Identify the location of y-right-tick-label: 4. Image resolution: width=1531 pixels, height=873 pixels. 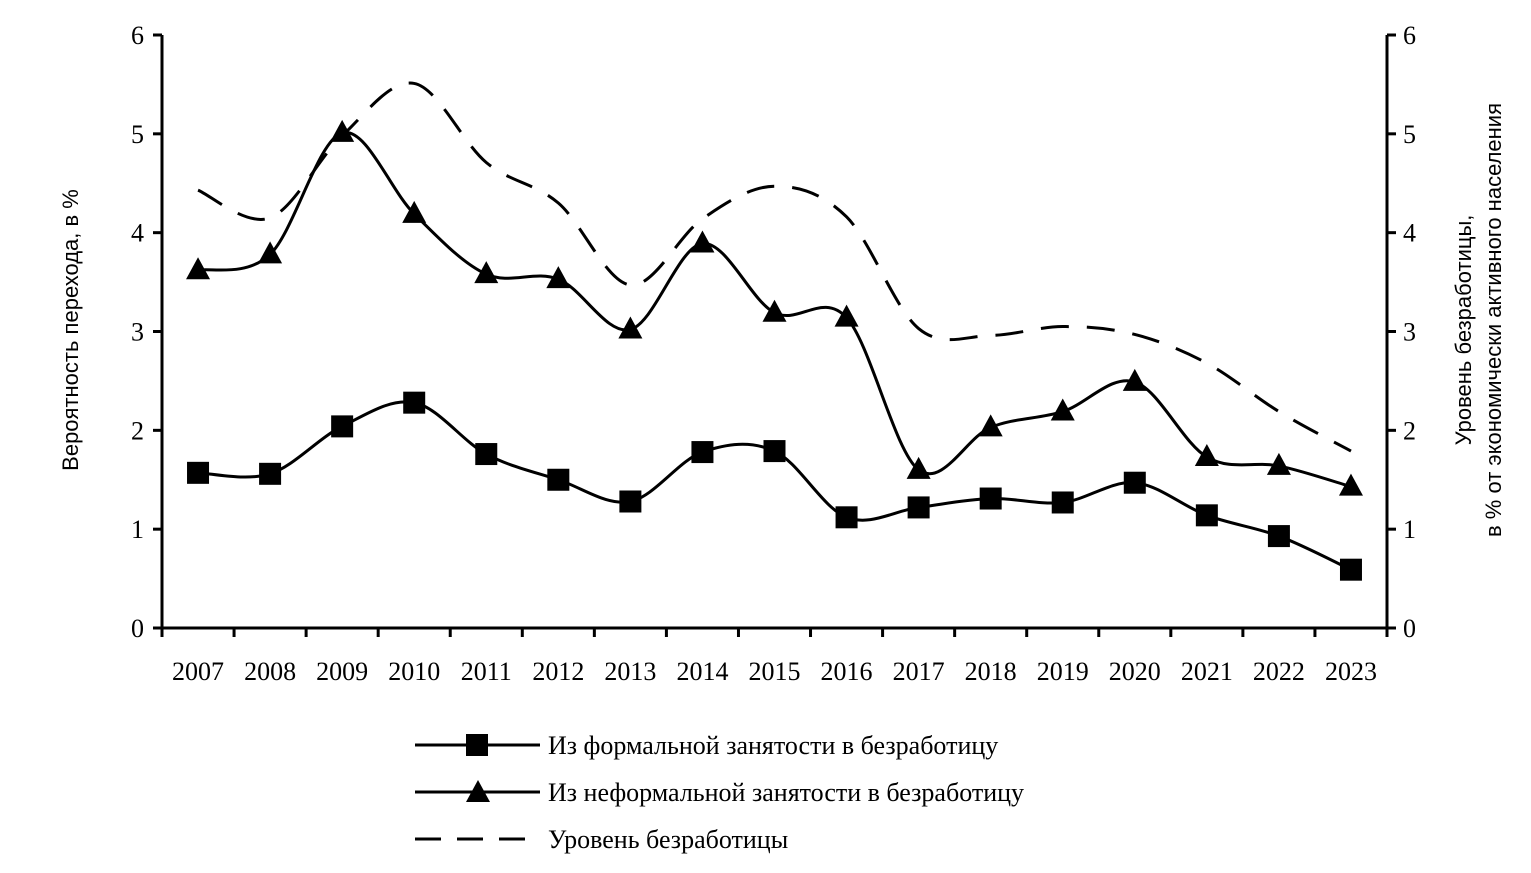
(1409, 233).